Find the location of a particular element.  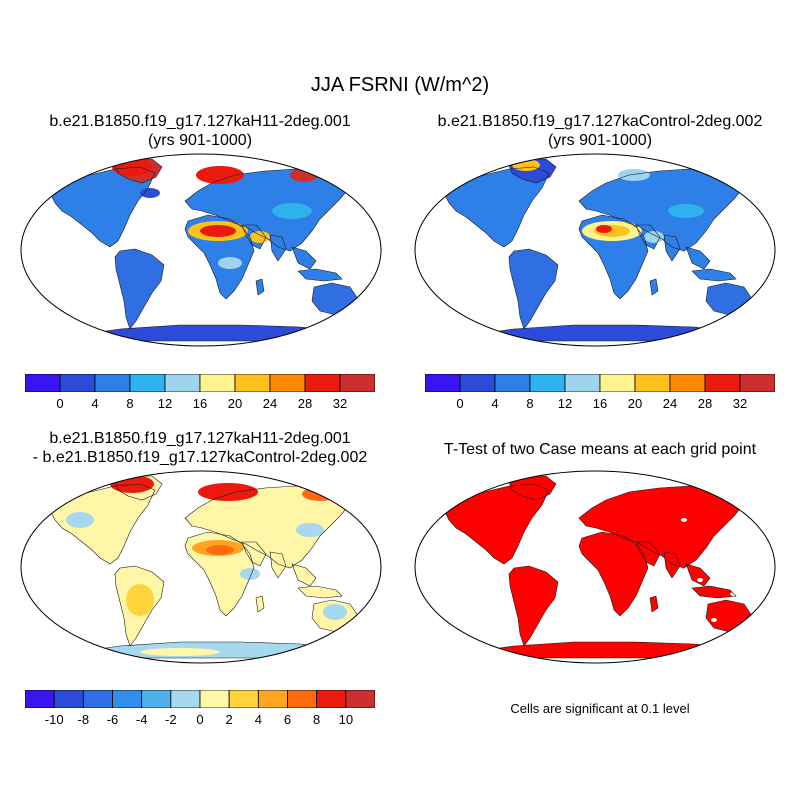

colorbar-bottom-left is located at coordinates (200, 699).